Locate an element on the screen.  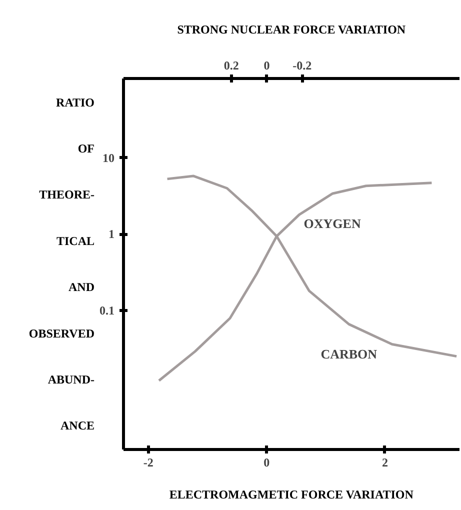
x2-tick-label: 0 is located at coordinates (267, 65).